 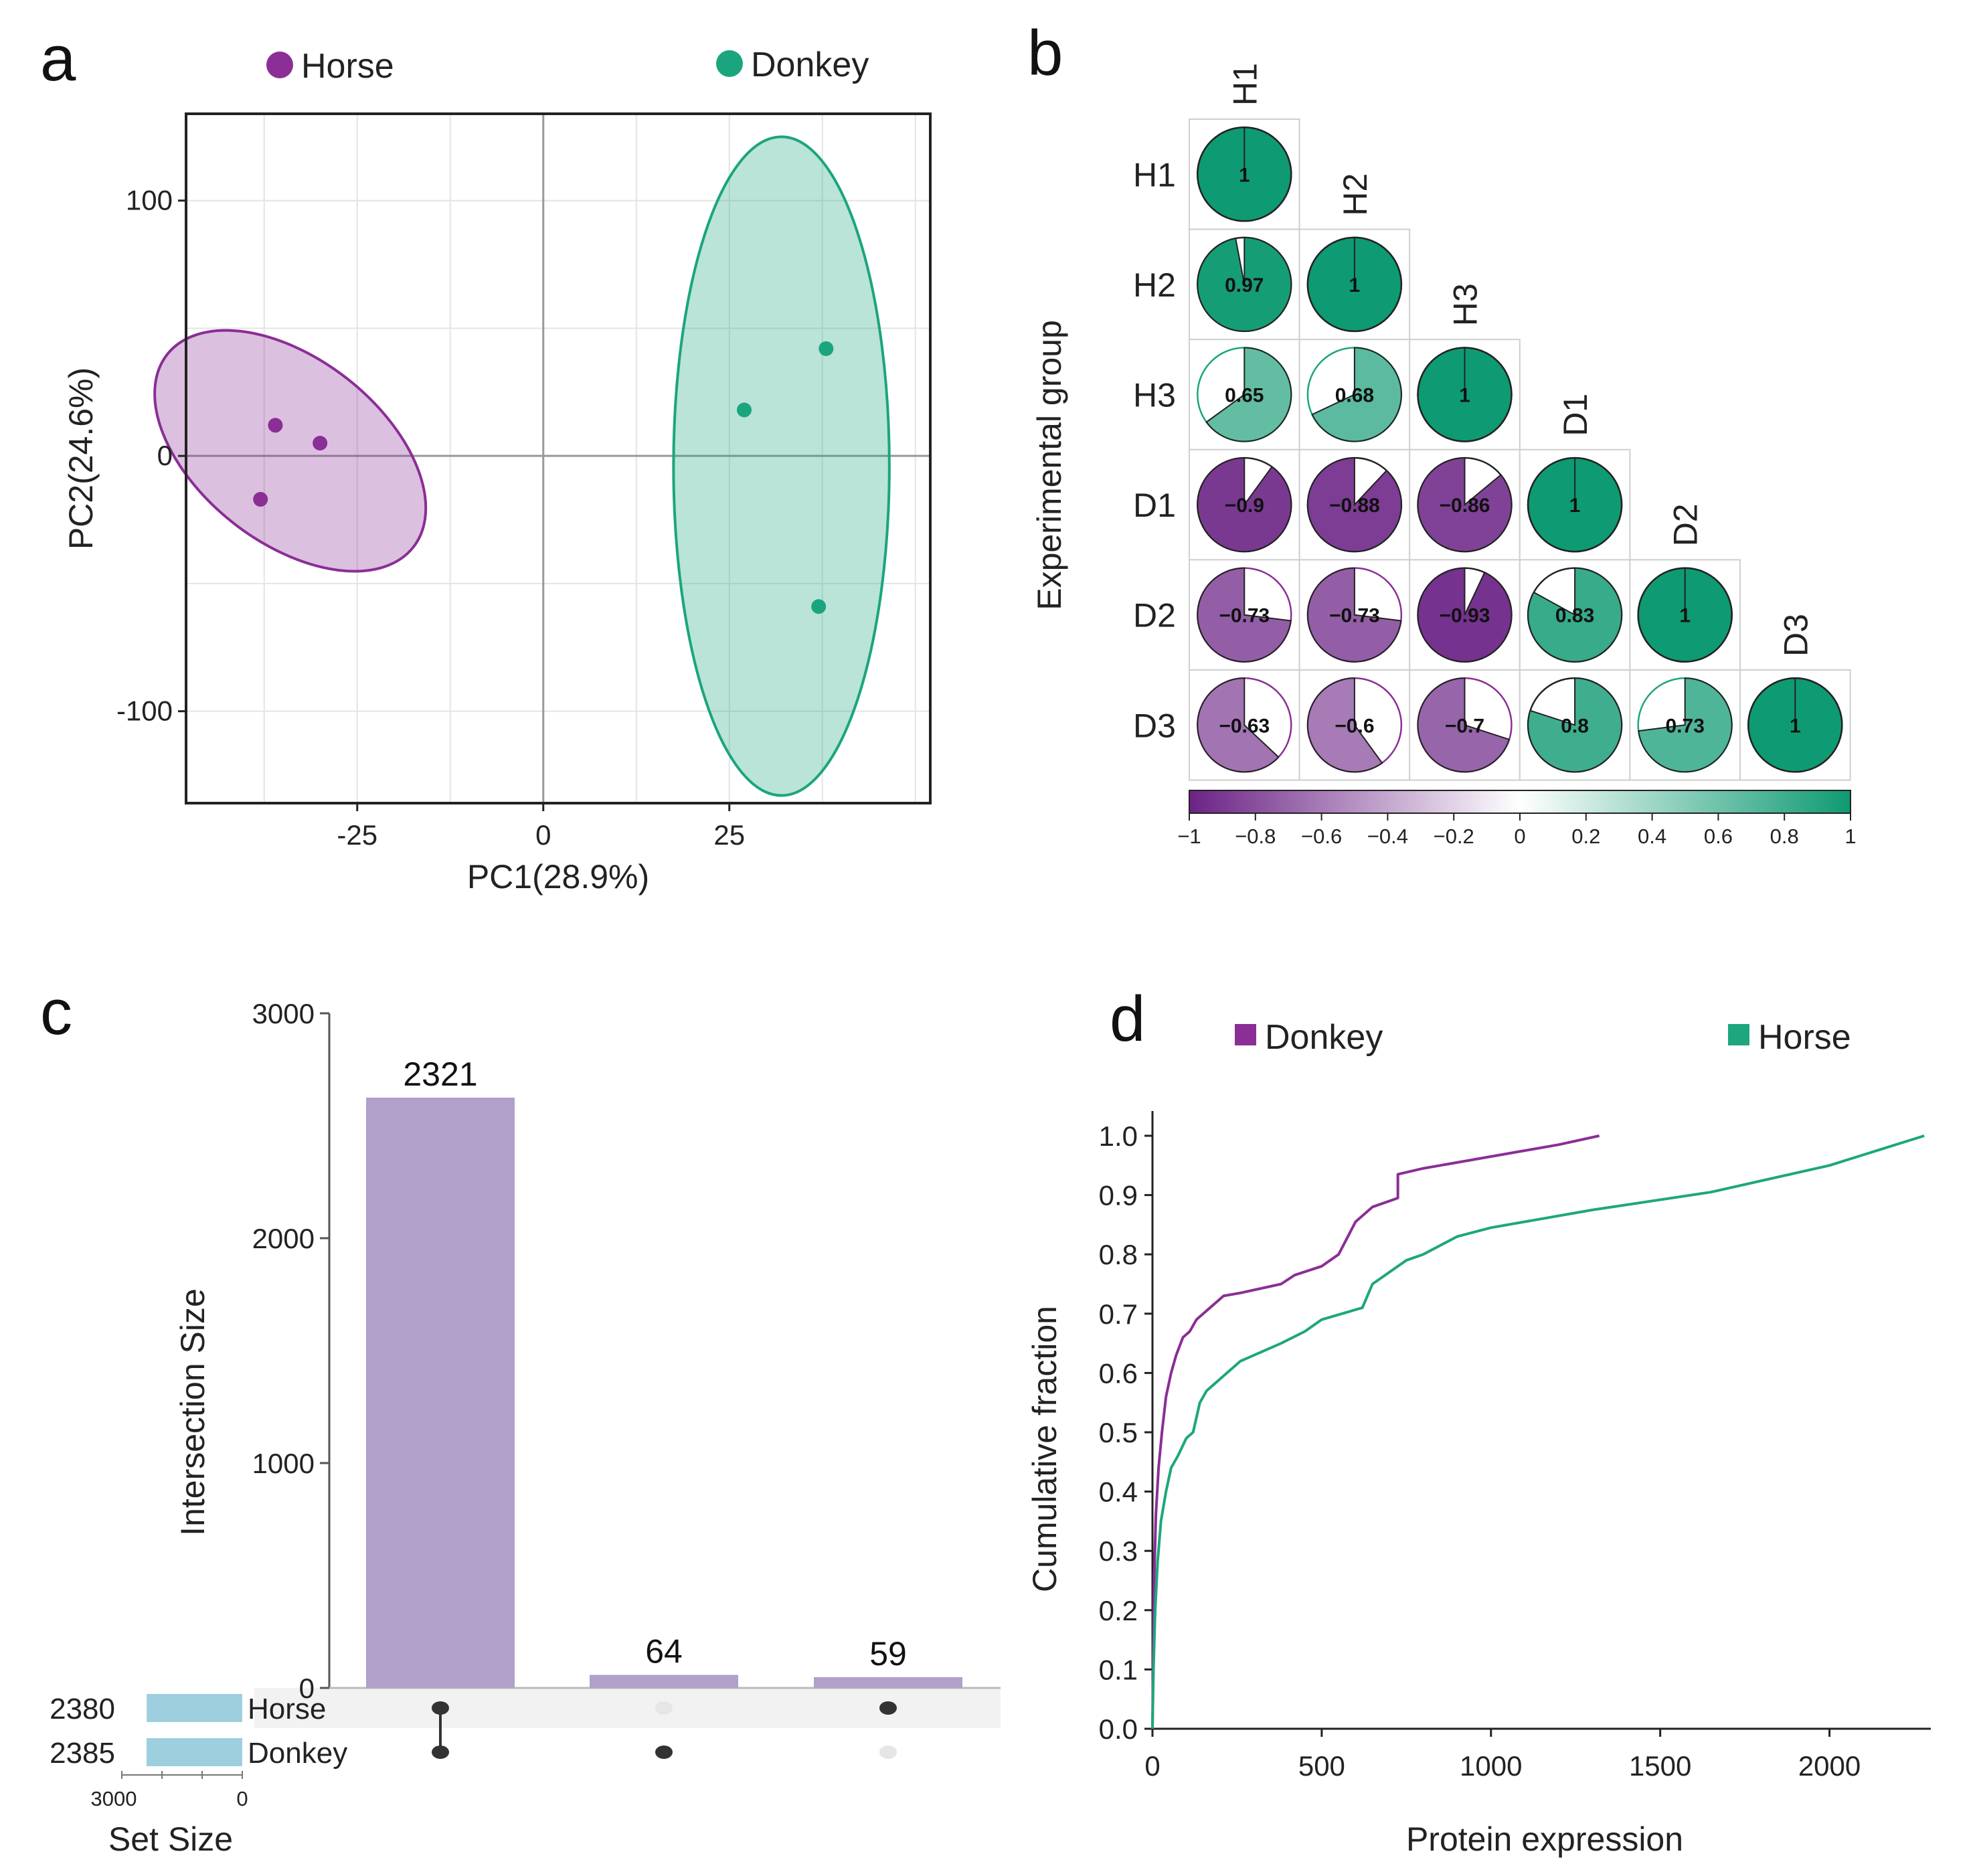 What do you see at coordinates (664, 1730) in the screenshot?
I see `upset-matrix` at bounding box center [664, 1730].